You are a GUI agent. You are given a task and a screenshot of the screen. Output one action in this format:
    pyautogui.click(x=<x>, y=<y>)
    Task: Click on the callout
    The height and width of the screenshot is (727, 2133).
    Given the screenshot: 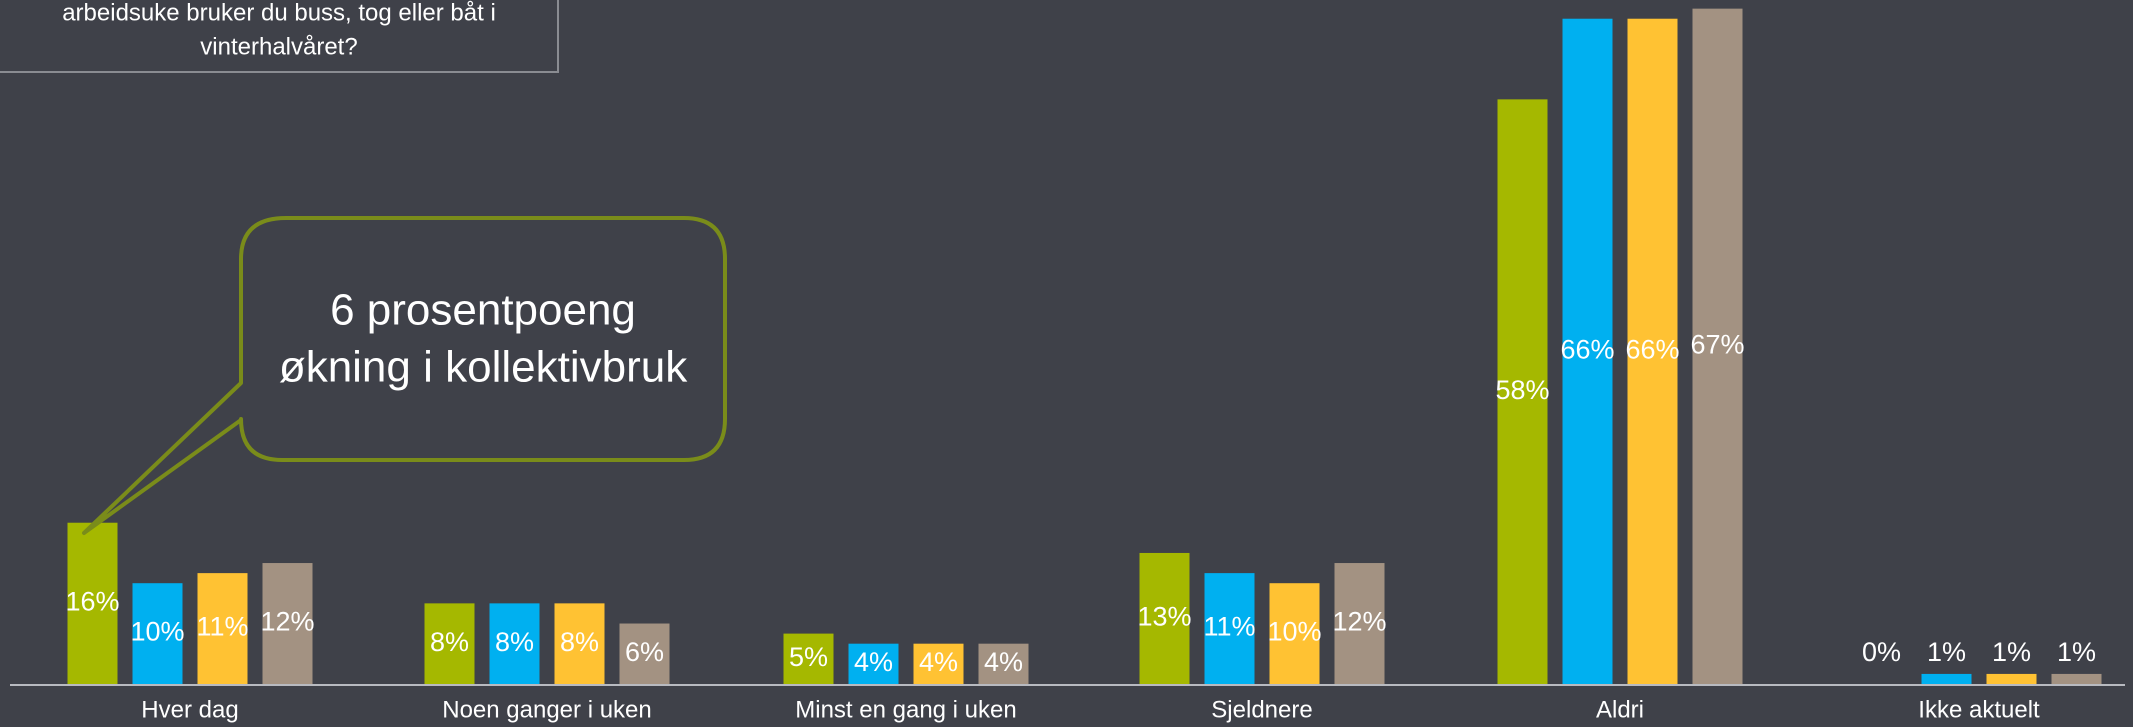 What is the action you would take?
    pyautogui.click(x=404, y=375)
    